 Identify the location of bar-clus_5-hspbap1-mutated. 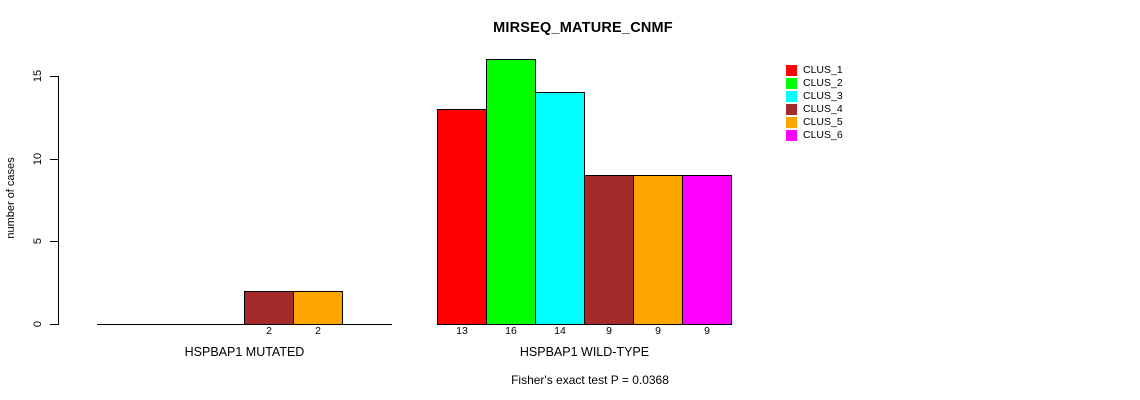
(318, 308).